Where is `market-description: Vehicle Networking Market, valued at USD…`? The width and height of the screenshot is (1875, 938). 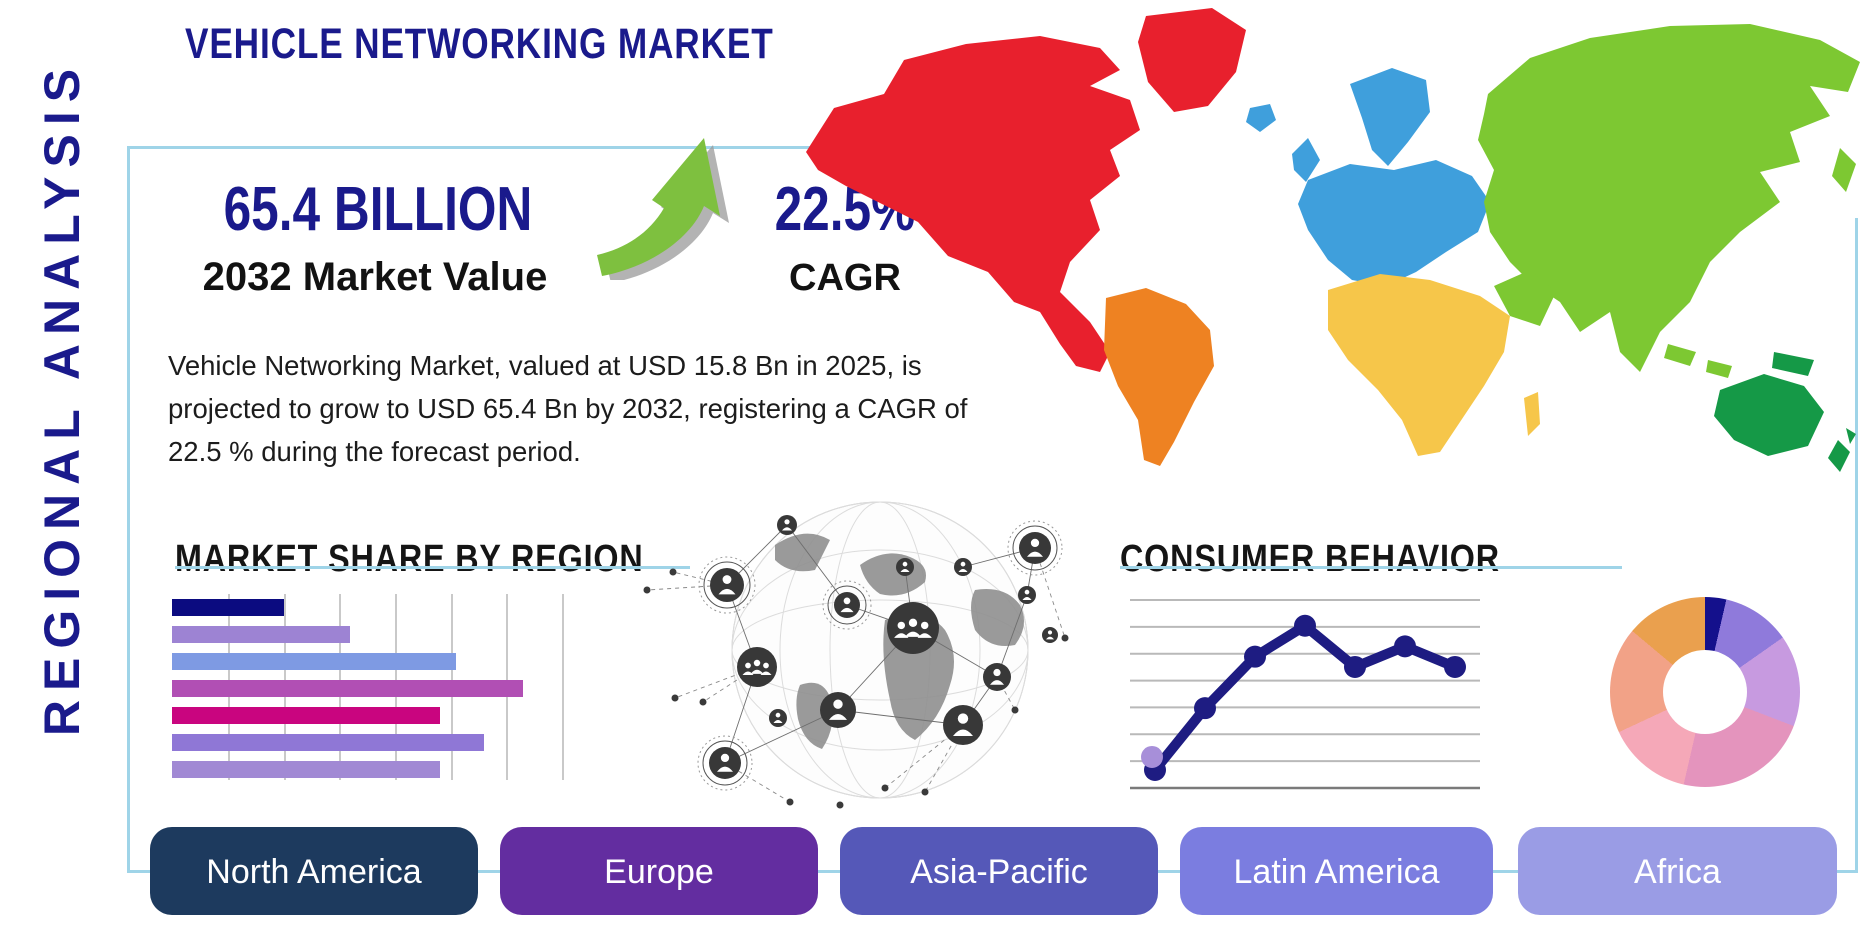 market-description: Vehicle Networking Market, valued at USD… is located at coordinates (568, 408).